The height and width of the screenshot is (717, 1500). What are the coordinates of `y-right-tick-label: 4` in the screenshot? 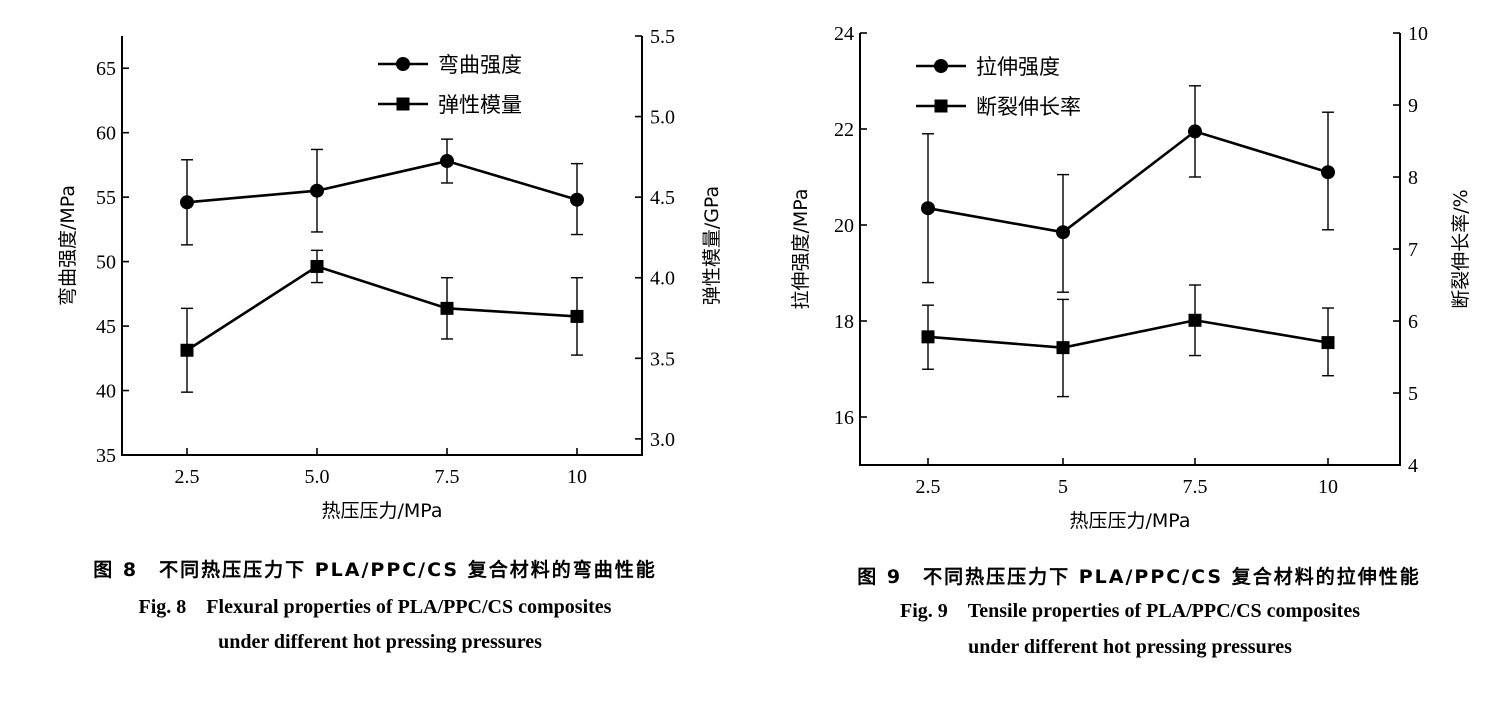 It's located at (1413, 466).